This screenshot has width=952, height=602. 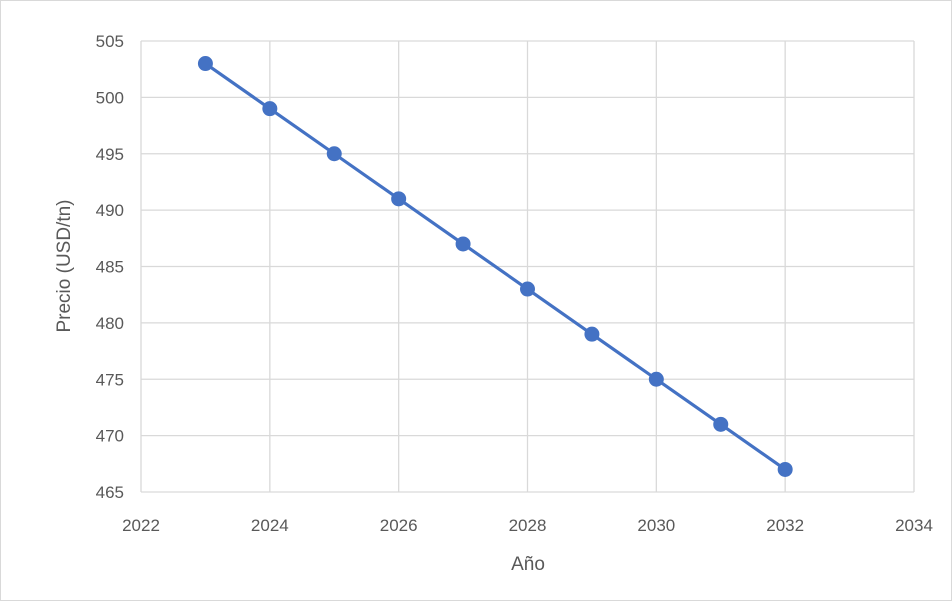 What do you see at coordinates (141, 525) in the screenshot?
I see `x-tick-label: 2022` at bounding box center [141, 525].